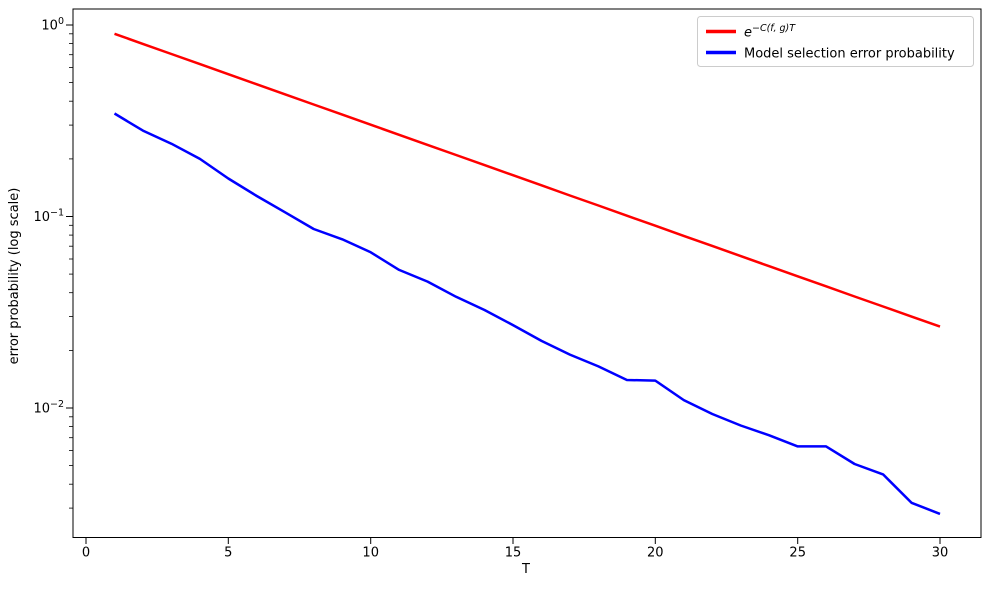  What do you see at coordinates (52, 25) in the screenshot?
I see `y-tick-label: 10⁰` at bounding box center [52, 25].